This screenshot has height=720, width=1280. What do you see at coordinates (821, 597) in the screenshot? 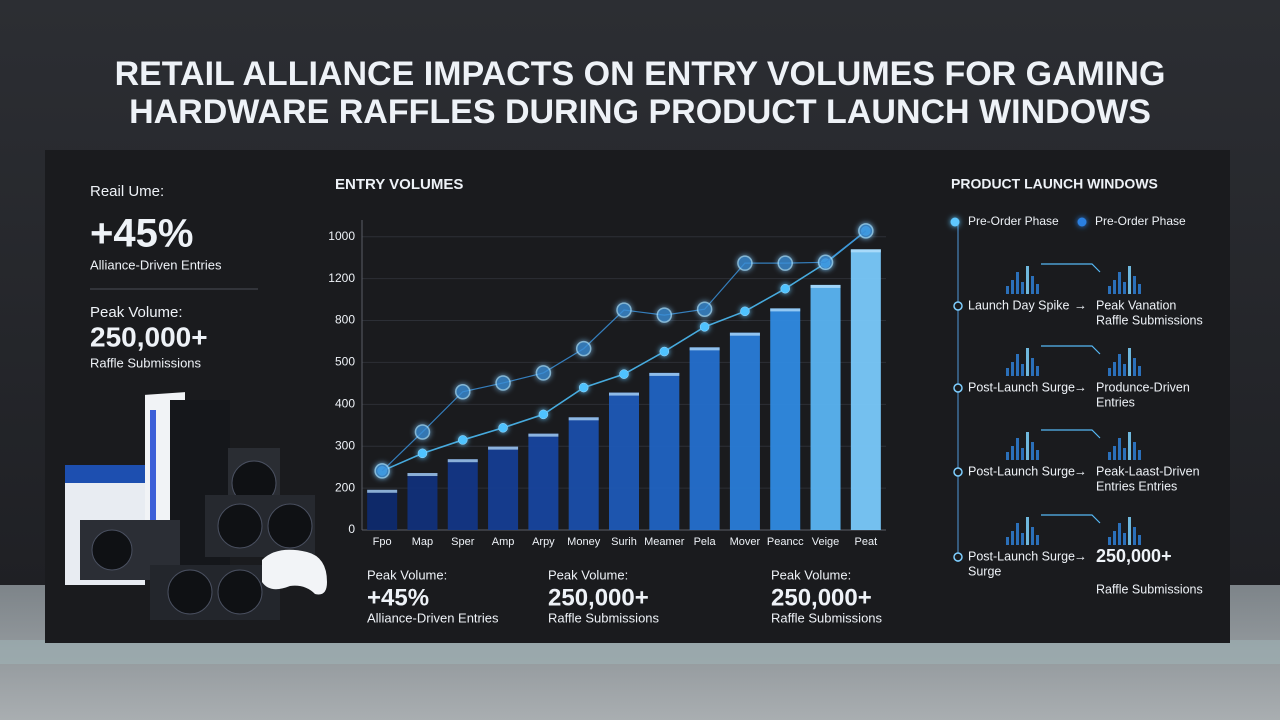
I see `stat-value: 250,000+` at bounding box center [821, 597].